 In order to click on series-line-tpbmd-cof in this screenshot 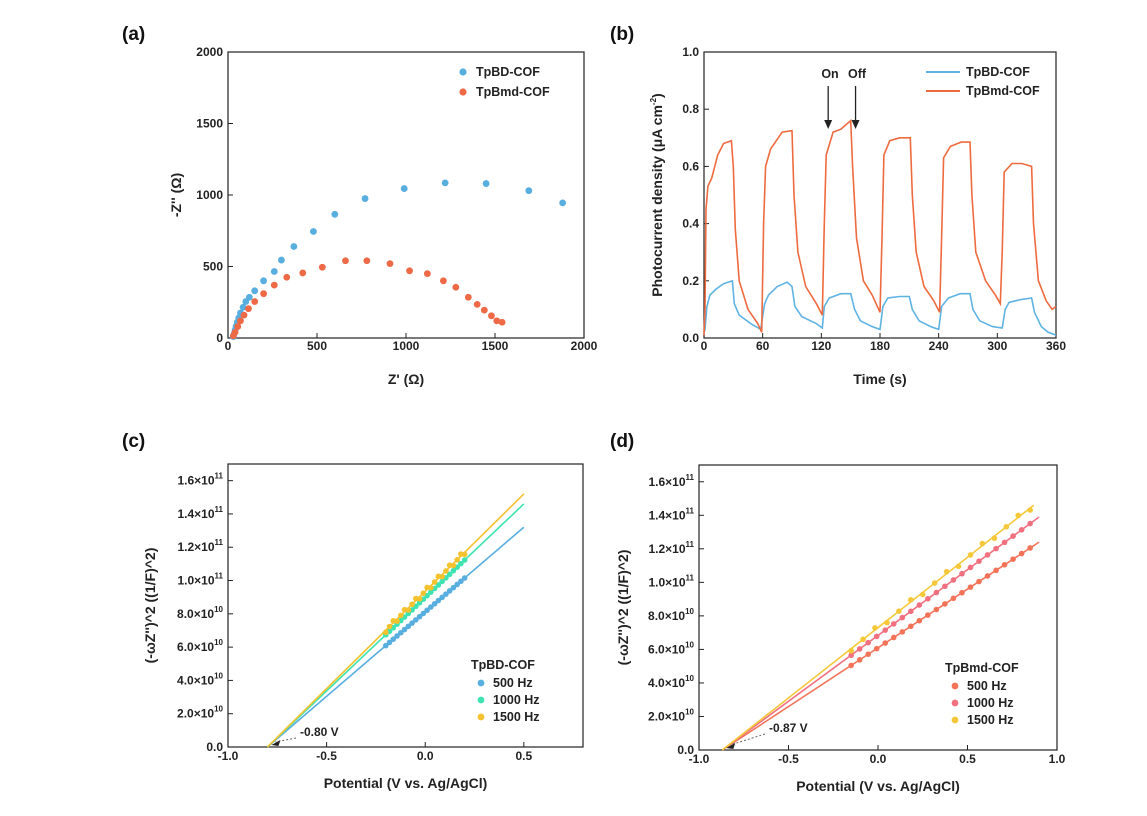, I will do `click(880, 227)`.